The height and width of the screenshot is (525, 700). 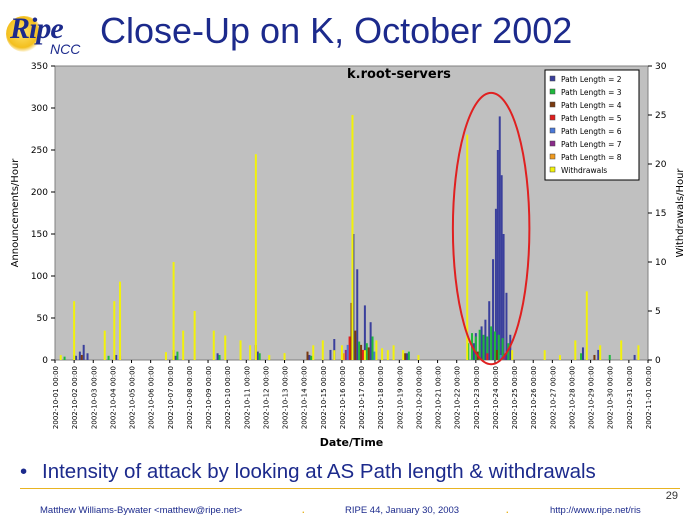 I want to click on y-left-tick-label: 250, so click(x=39, y=151).